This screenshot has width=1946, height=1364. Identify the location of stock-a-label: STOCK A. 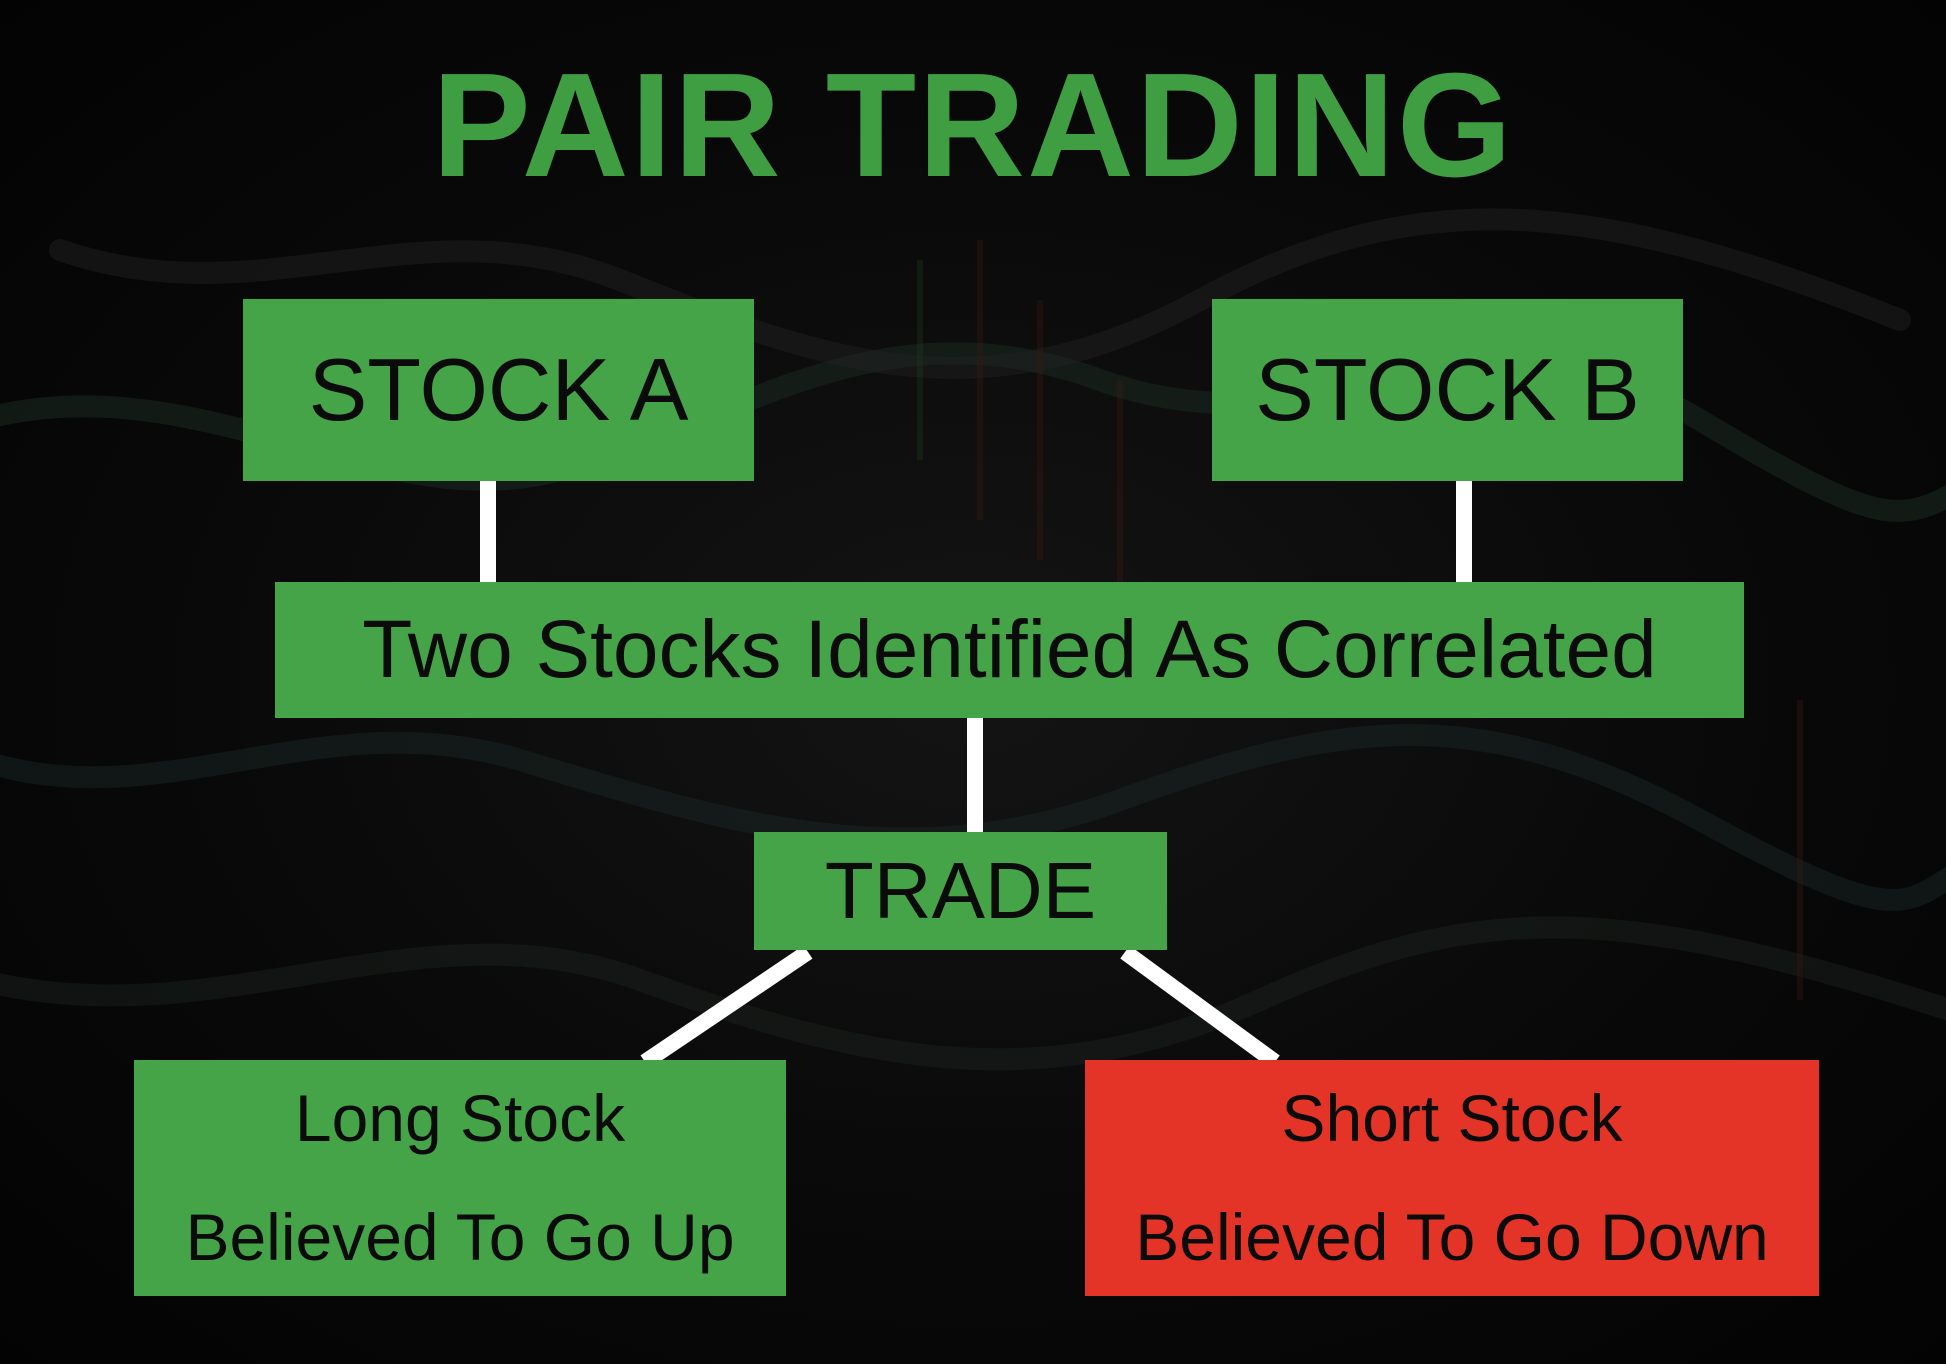
(498, 389).